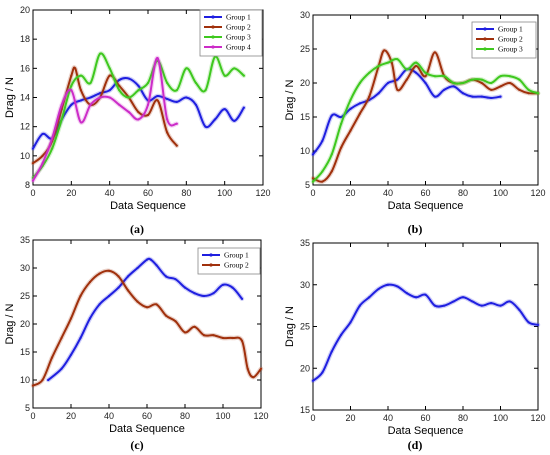 This screenshot has width=550, height=455. Describe the element at coordinates (415, 229) in the screenshot. I see `panel-label: (b)` at that location.